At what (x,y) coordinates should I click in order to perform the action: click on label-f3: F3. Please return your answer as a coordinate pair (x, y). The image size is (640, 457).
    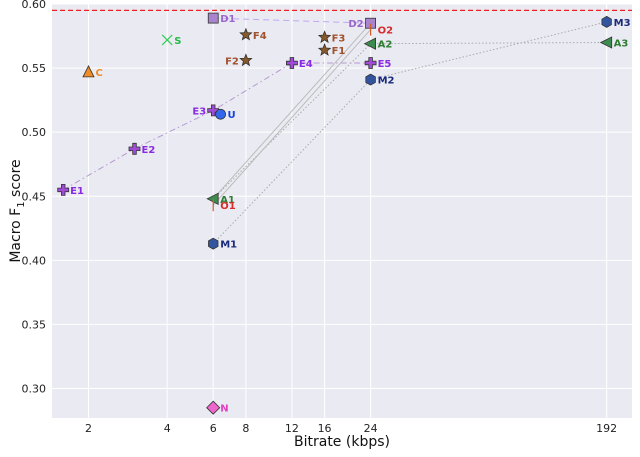
    Looking at the image, I should click on (339, 38).